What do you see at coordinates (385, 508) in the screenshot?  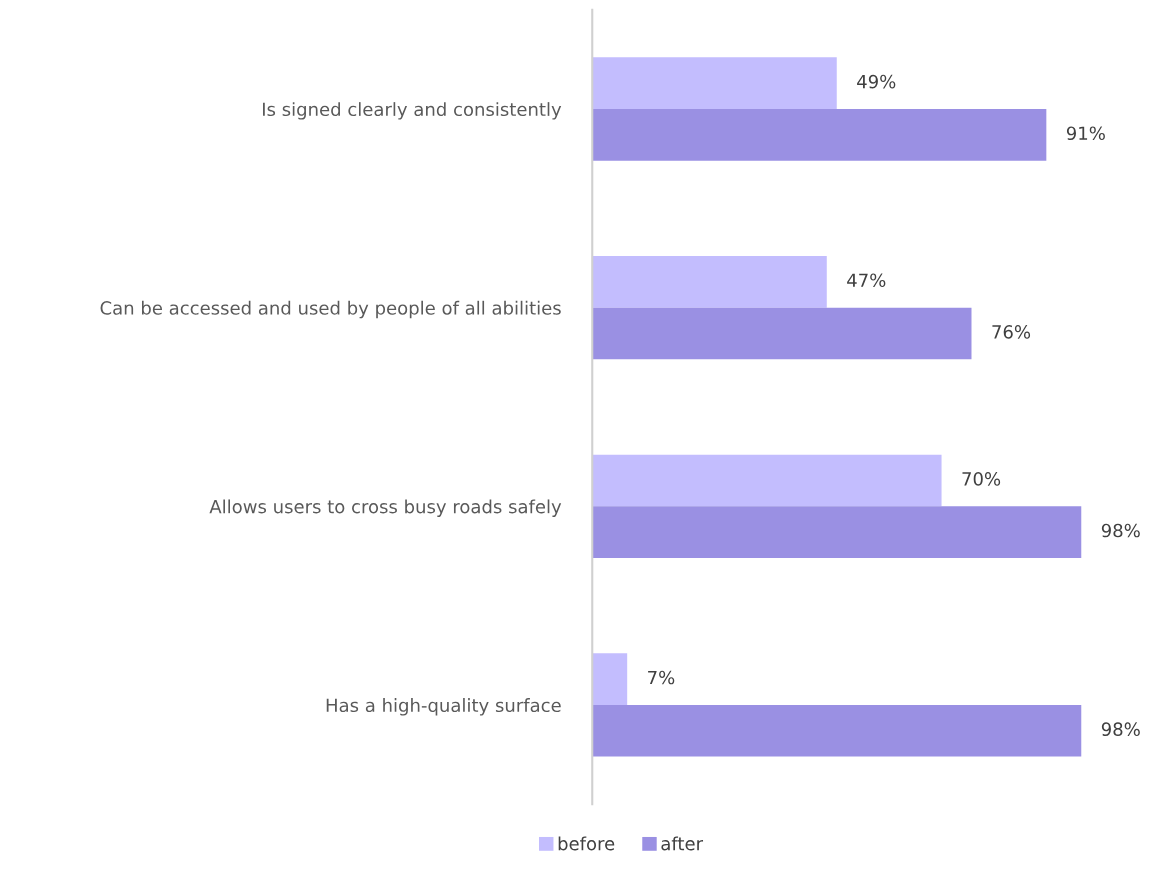 I see `y-tick-label: Allows users to cross busy roads safely` at bounding box center [385, 508].